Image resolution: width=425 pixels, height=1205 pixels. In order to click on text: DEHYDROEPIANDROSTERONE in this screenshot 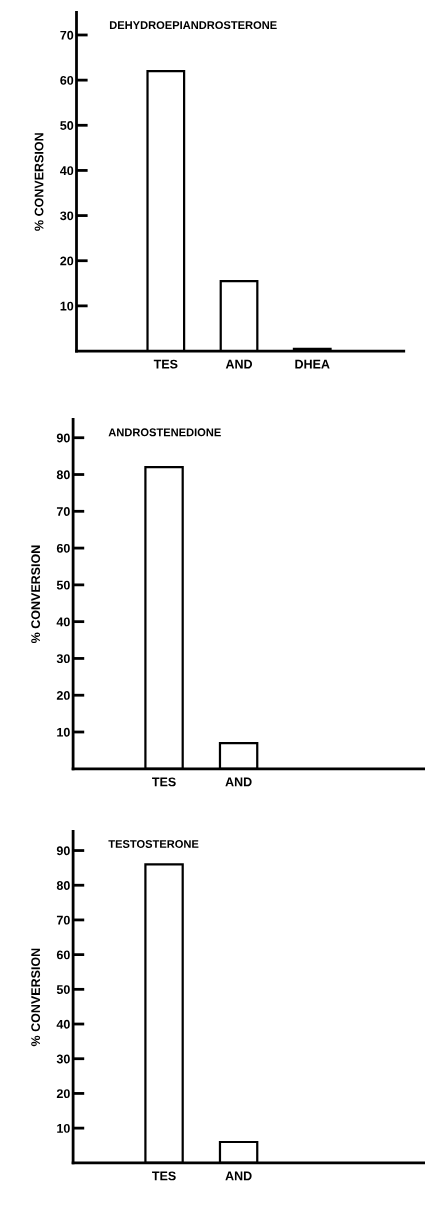, I will do `click(193, 25)`.